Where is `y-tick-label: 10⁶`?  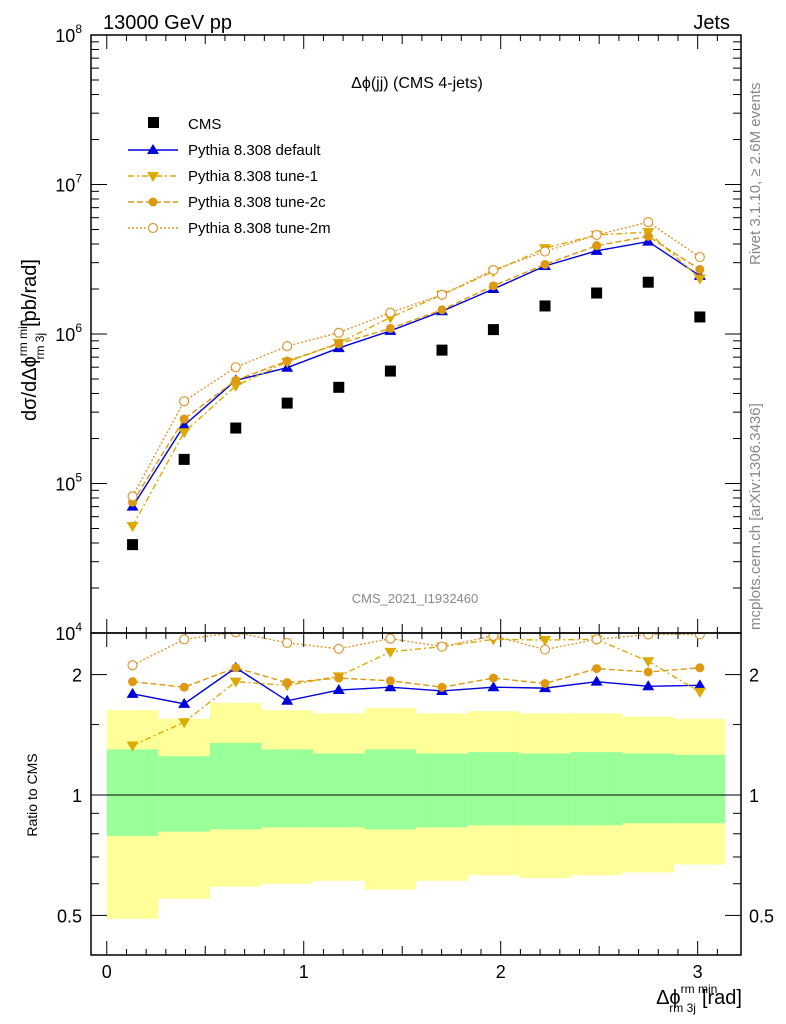 y-tick-label: 10⁶ is located at coordinates (68, 333).